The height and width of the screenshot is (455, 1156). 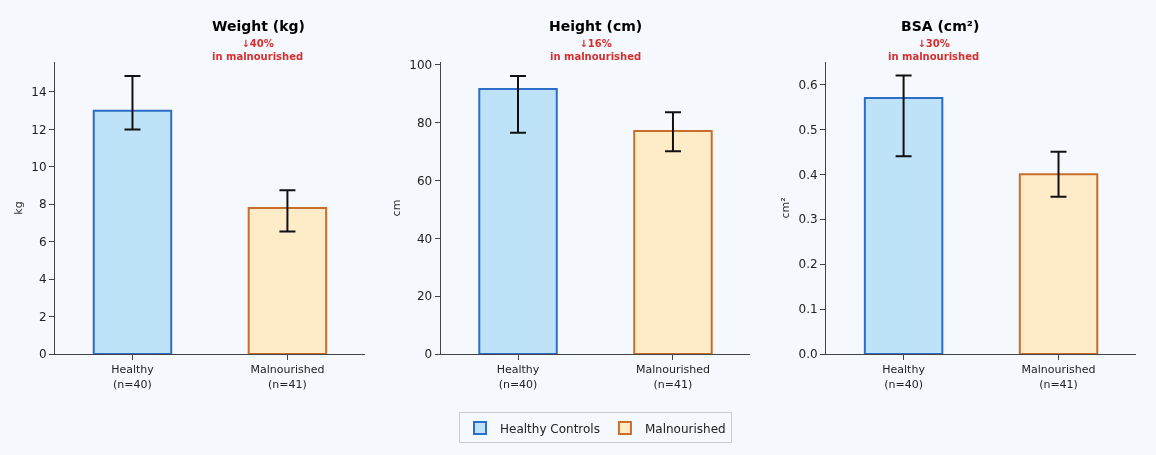 I want to click on y-tick-label: 40, so click(x=424, y=238).